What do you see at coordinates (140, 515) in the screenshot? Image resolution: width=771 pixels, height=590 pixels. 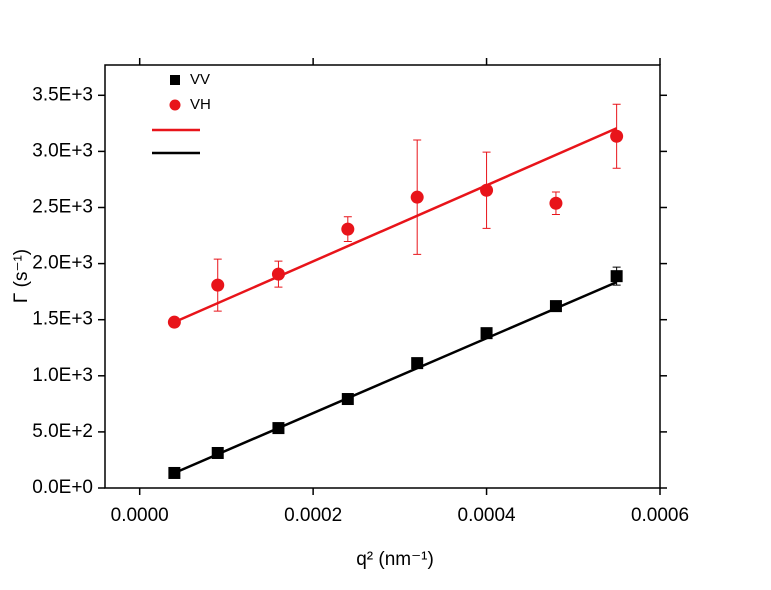 I see `x-tick-label: 0.0000` at bounding box center [140, 515].